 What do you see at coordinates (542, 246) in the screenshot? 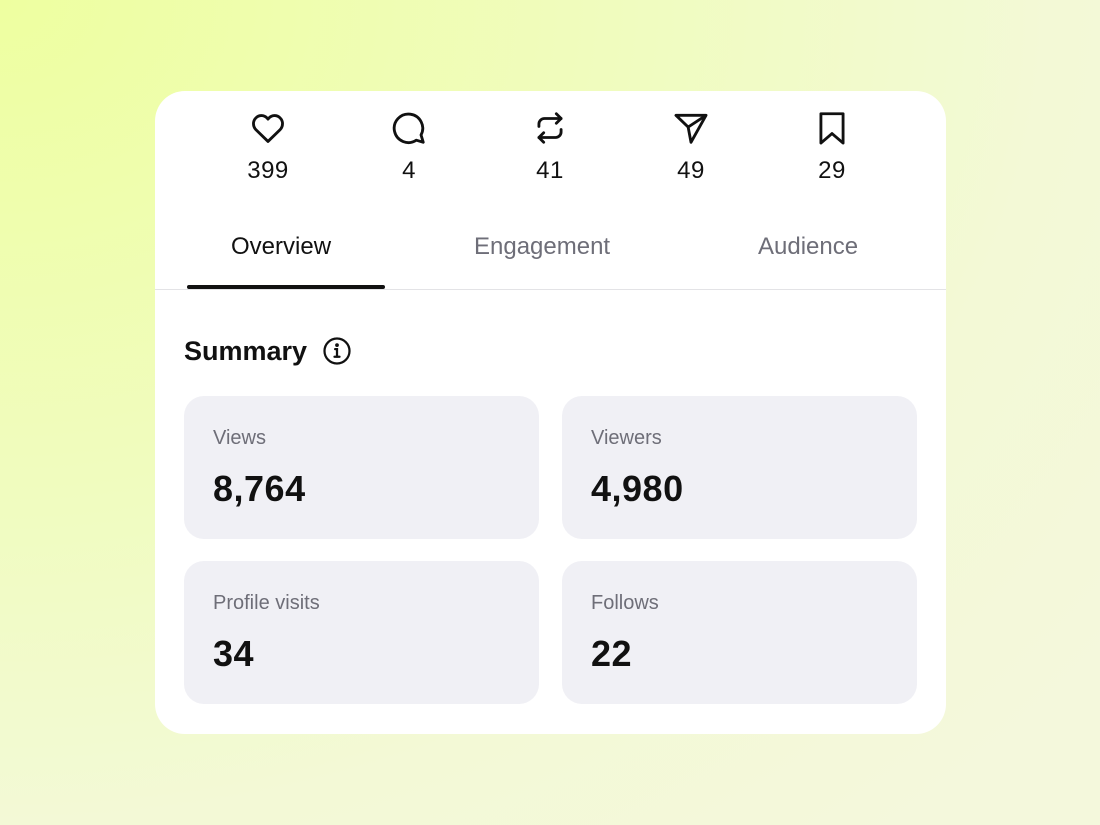
I see `tab-engagement: Engagement` at bounding box center [542, 246].